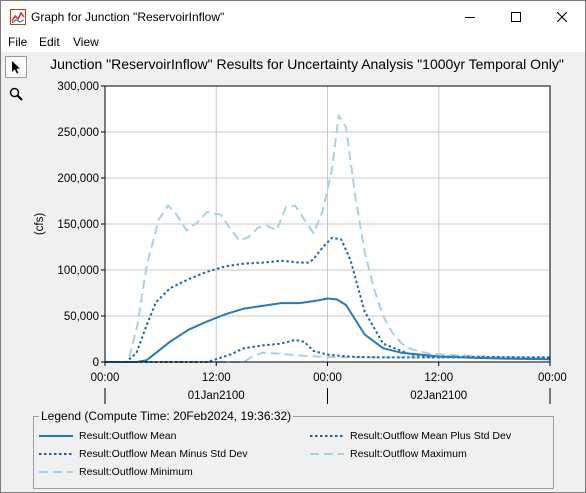 The width and height of the screenshot is (586, 493). What do you see at coordinates (216, 396) in the screenshot?
I see `day-label: 01Jan2100` at bounding box center [216, 396].